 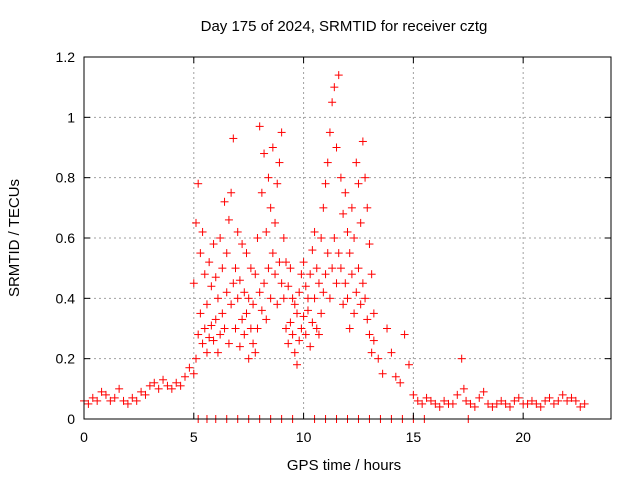 What do you see at coordinates (304, 437) in the screenshot?
I see `x-tick-label: 10` at bounding box center [304, 437].